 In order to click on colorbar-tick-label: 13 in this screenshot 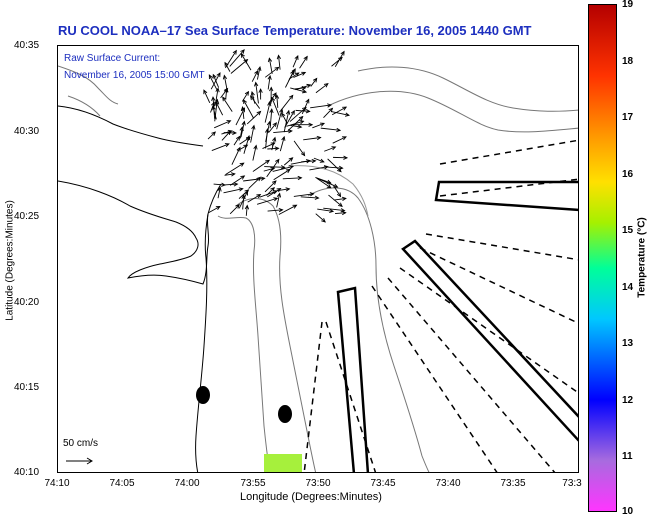, I will do `click(628, 343)`.